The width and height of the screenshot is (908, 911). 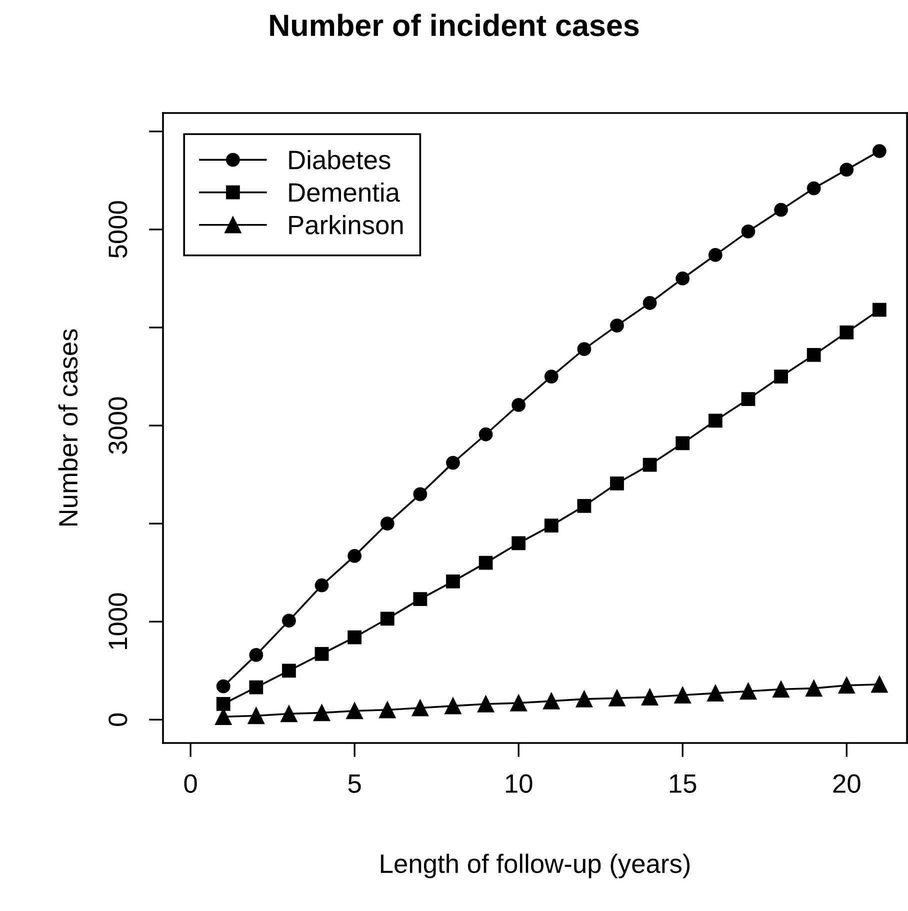 What do you see at coordinates (354, 783) in the screenshot?
I see `x-tick-label: 5` at bounding box center [354, 783].